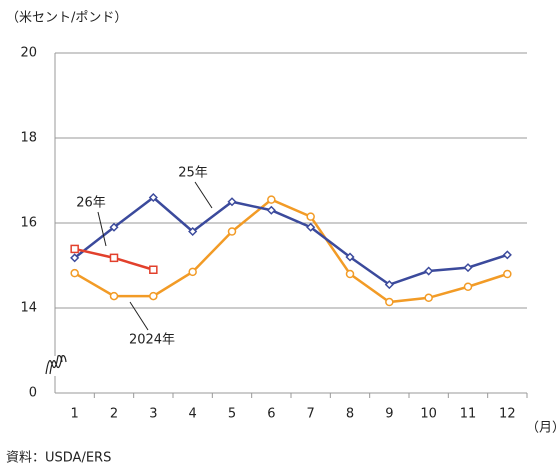 The image size is (560, 473). Describe the element at coordinates (58, 458) in the screenshot. I see `source: 資料：USDA/ERS` at that location.